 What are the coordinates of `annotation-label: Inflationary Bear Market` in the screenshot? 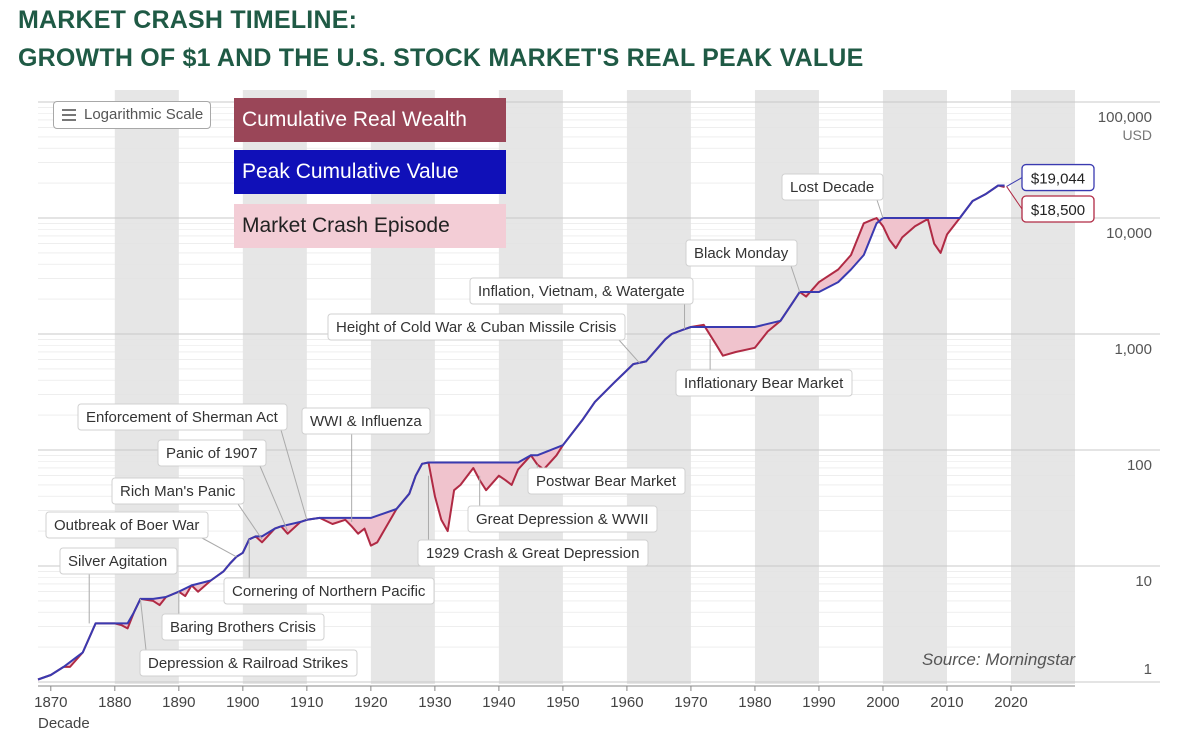 It's located at (764, 383).